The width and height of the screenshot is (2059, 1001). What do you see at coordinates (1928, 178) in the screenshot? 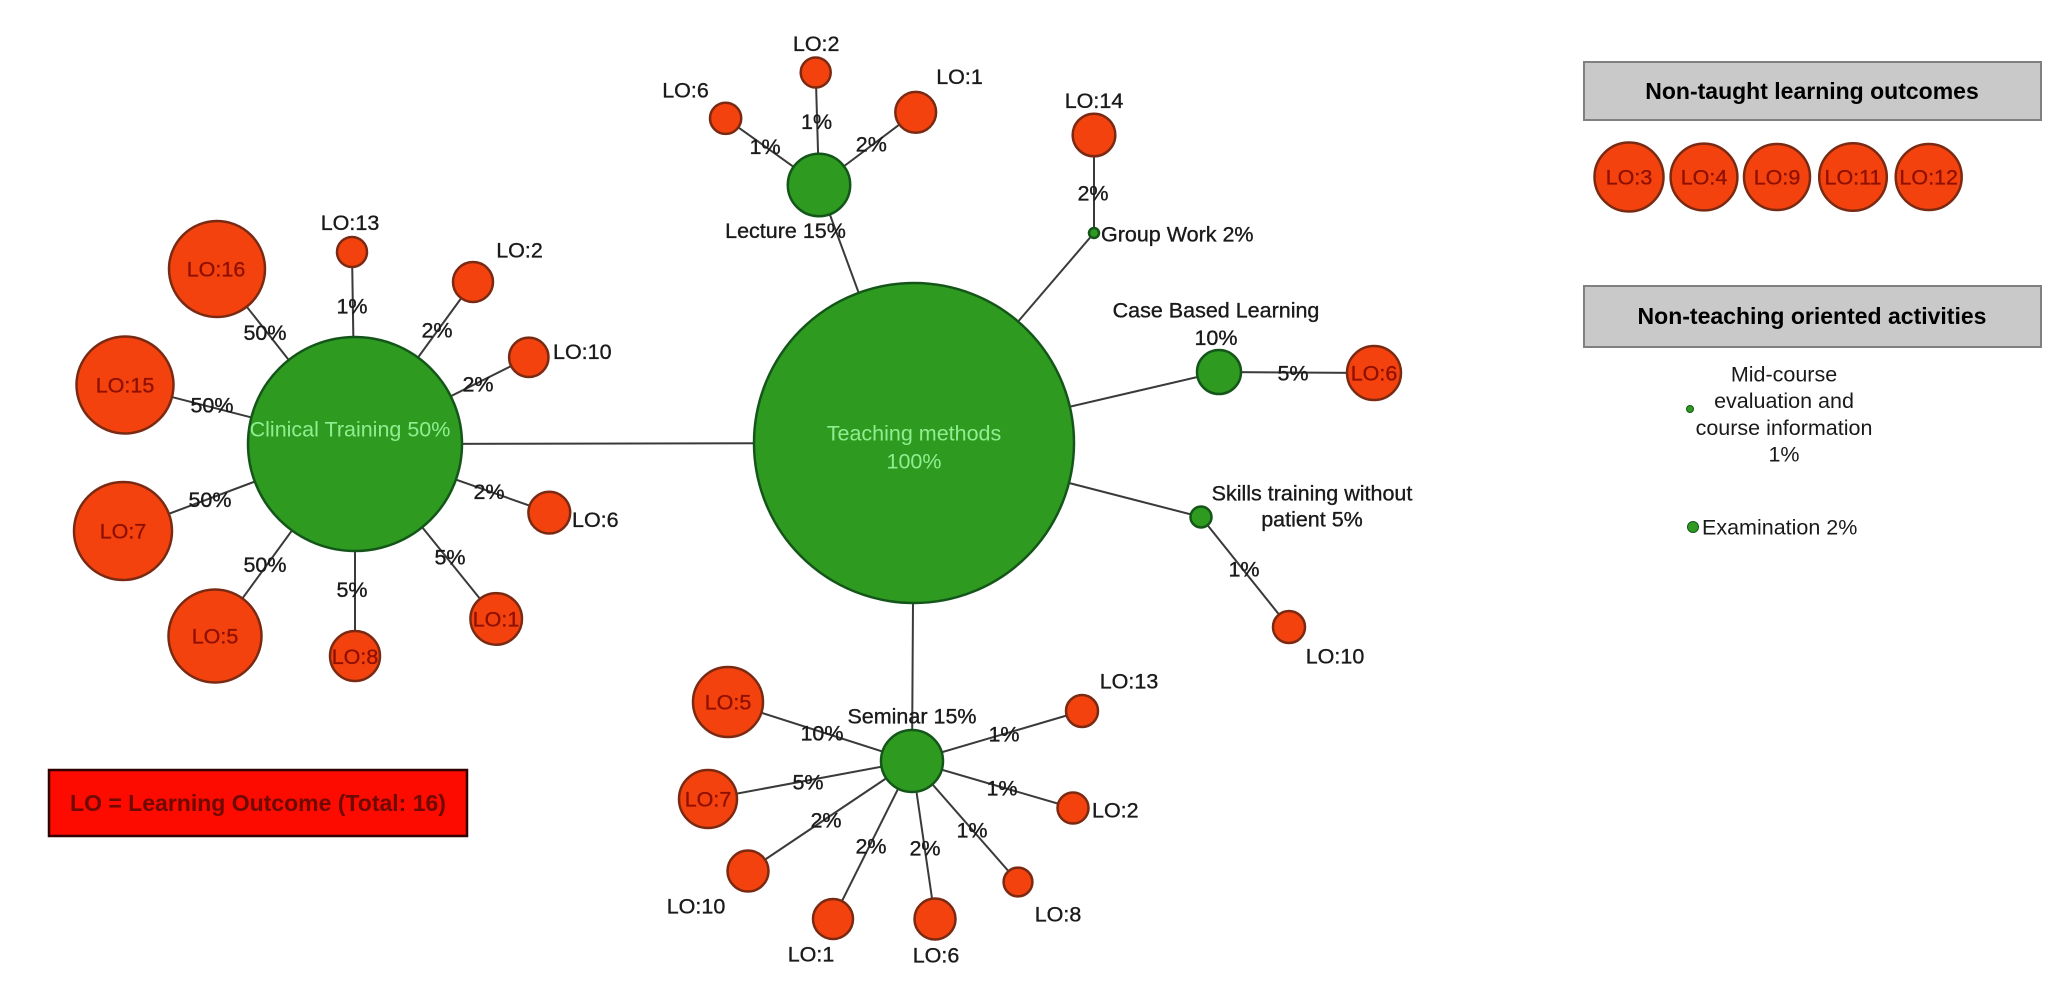
I see `svg-text: LO:12` at bounding box center [1928, 178].